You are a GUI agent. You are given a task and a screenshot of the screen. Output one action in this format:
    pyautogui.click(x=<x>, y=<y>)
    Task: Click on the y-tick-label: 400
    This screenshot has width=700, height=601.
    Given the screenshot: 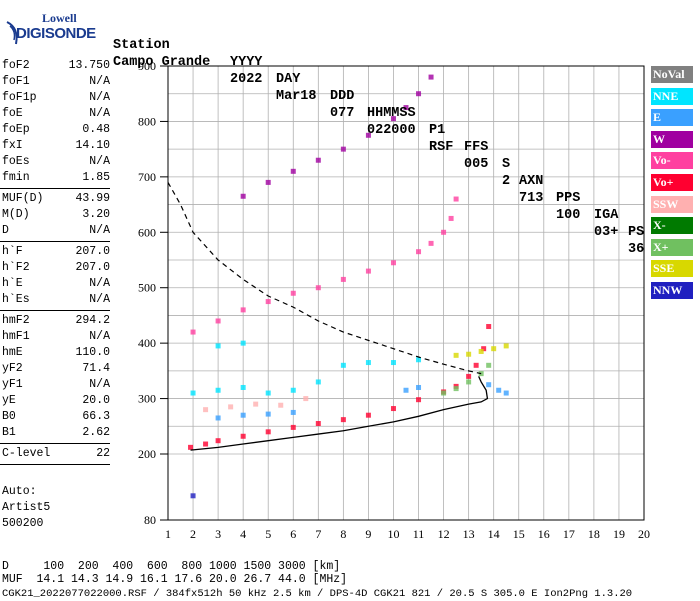 What is the action you would take?
    pyautogui.click(x=147, y=343)
    